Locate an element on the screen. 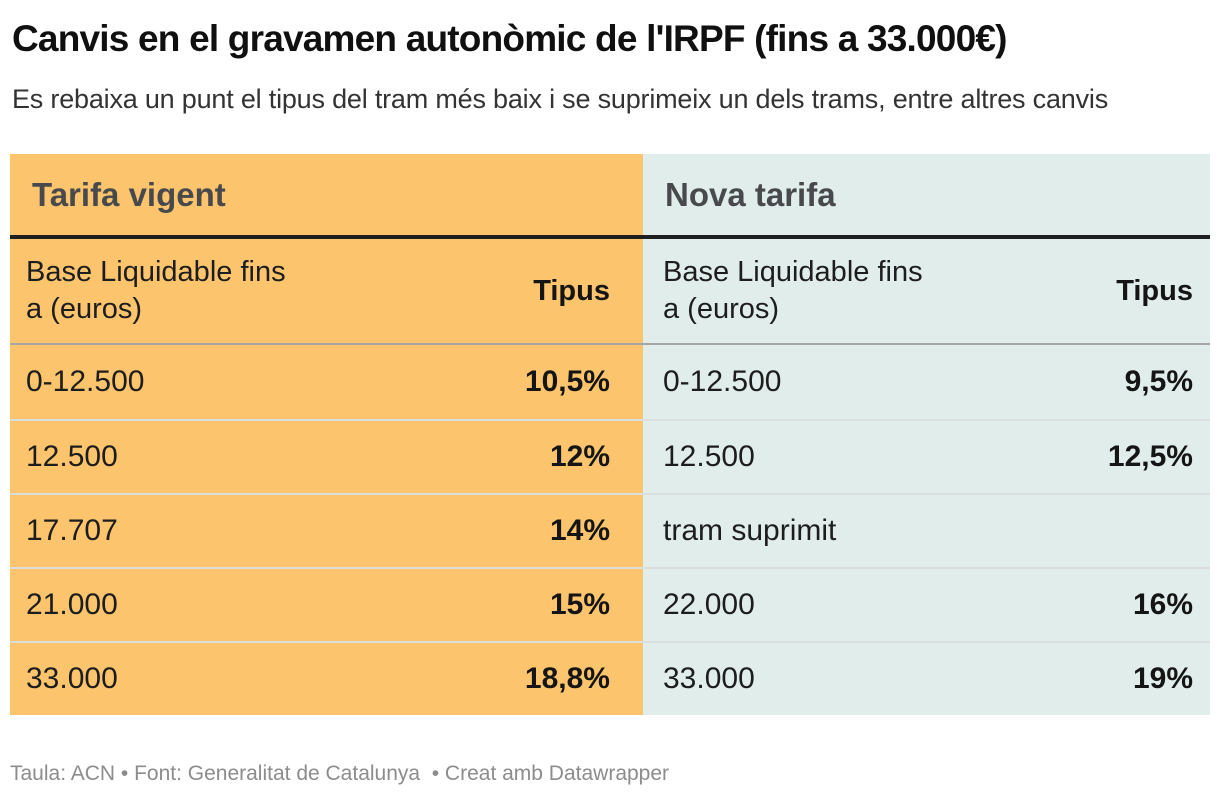 Image resolution: width=1220 pixels, height=794 pixels. tipus-cell: 9,5% is located at coordinates (1158, 381).